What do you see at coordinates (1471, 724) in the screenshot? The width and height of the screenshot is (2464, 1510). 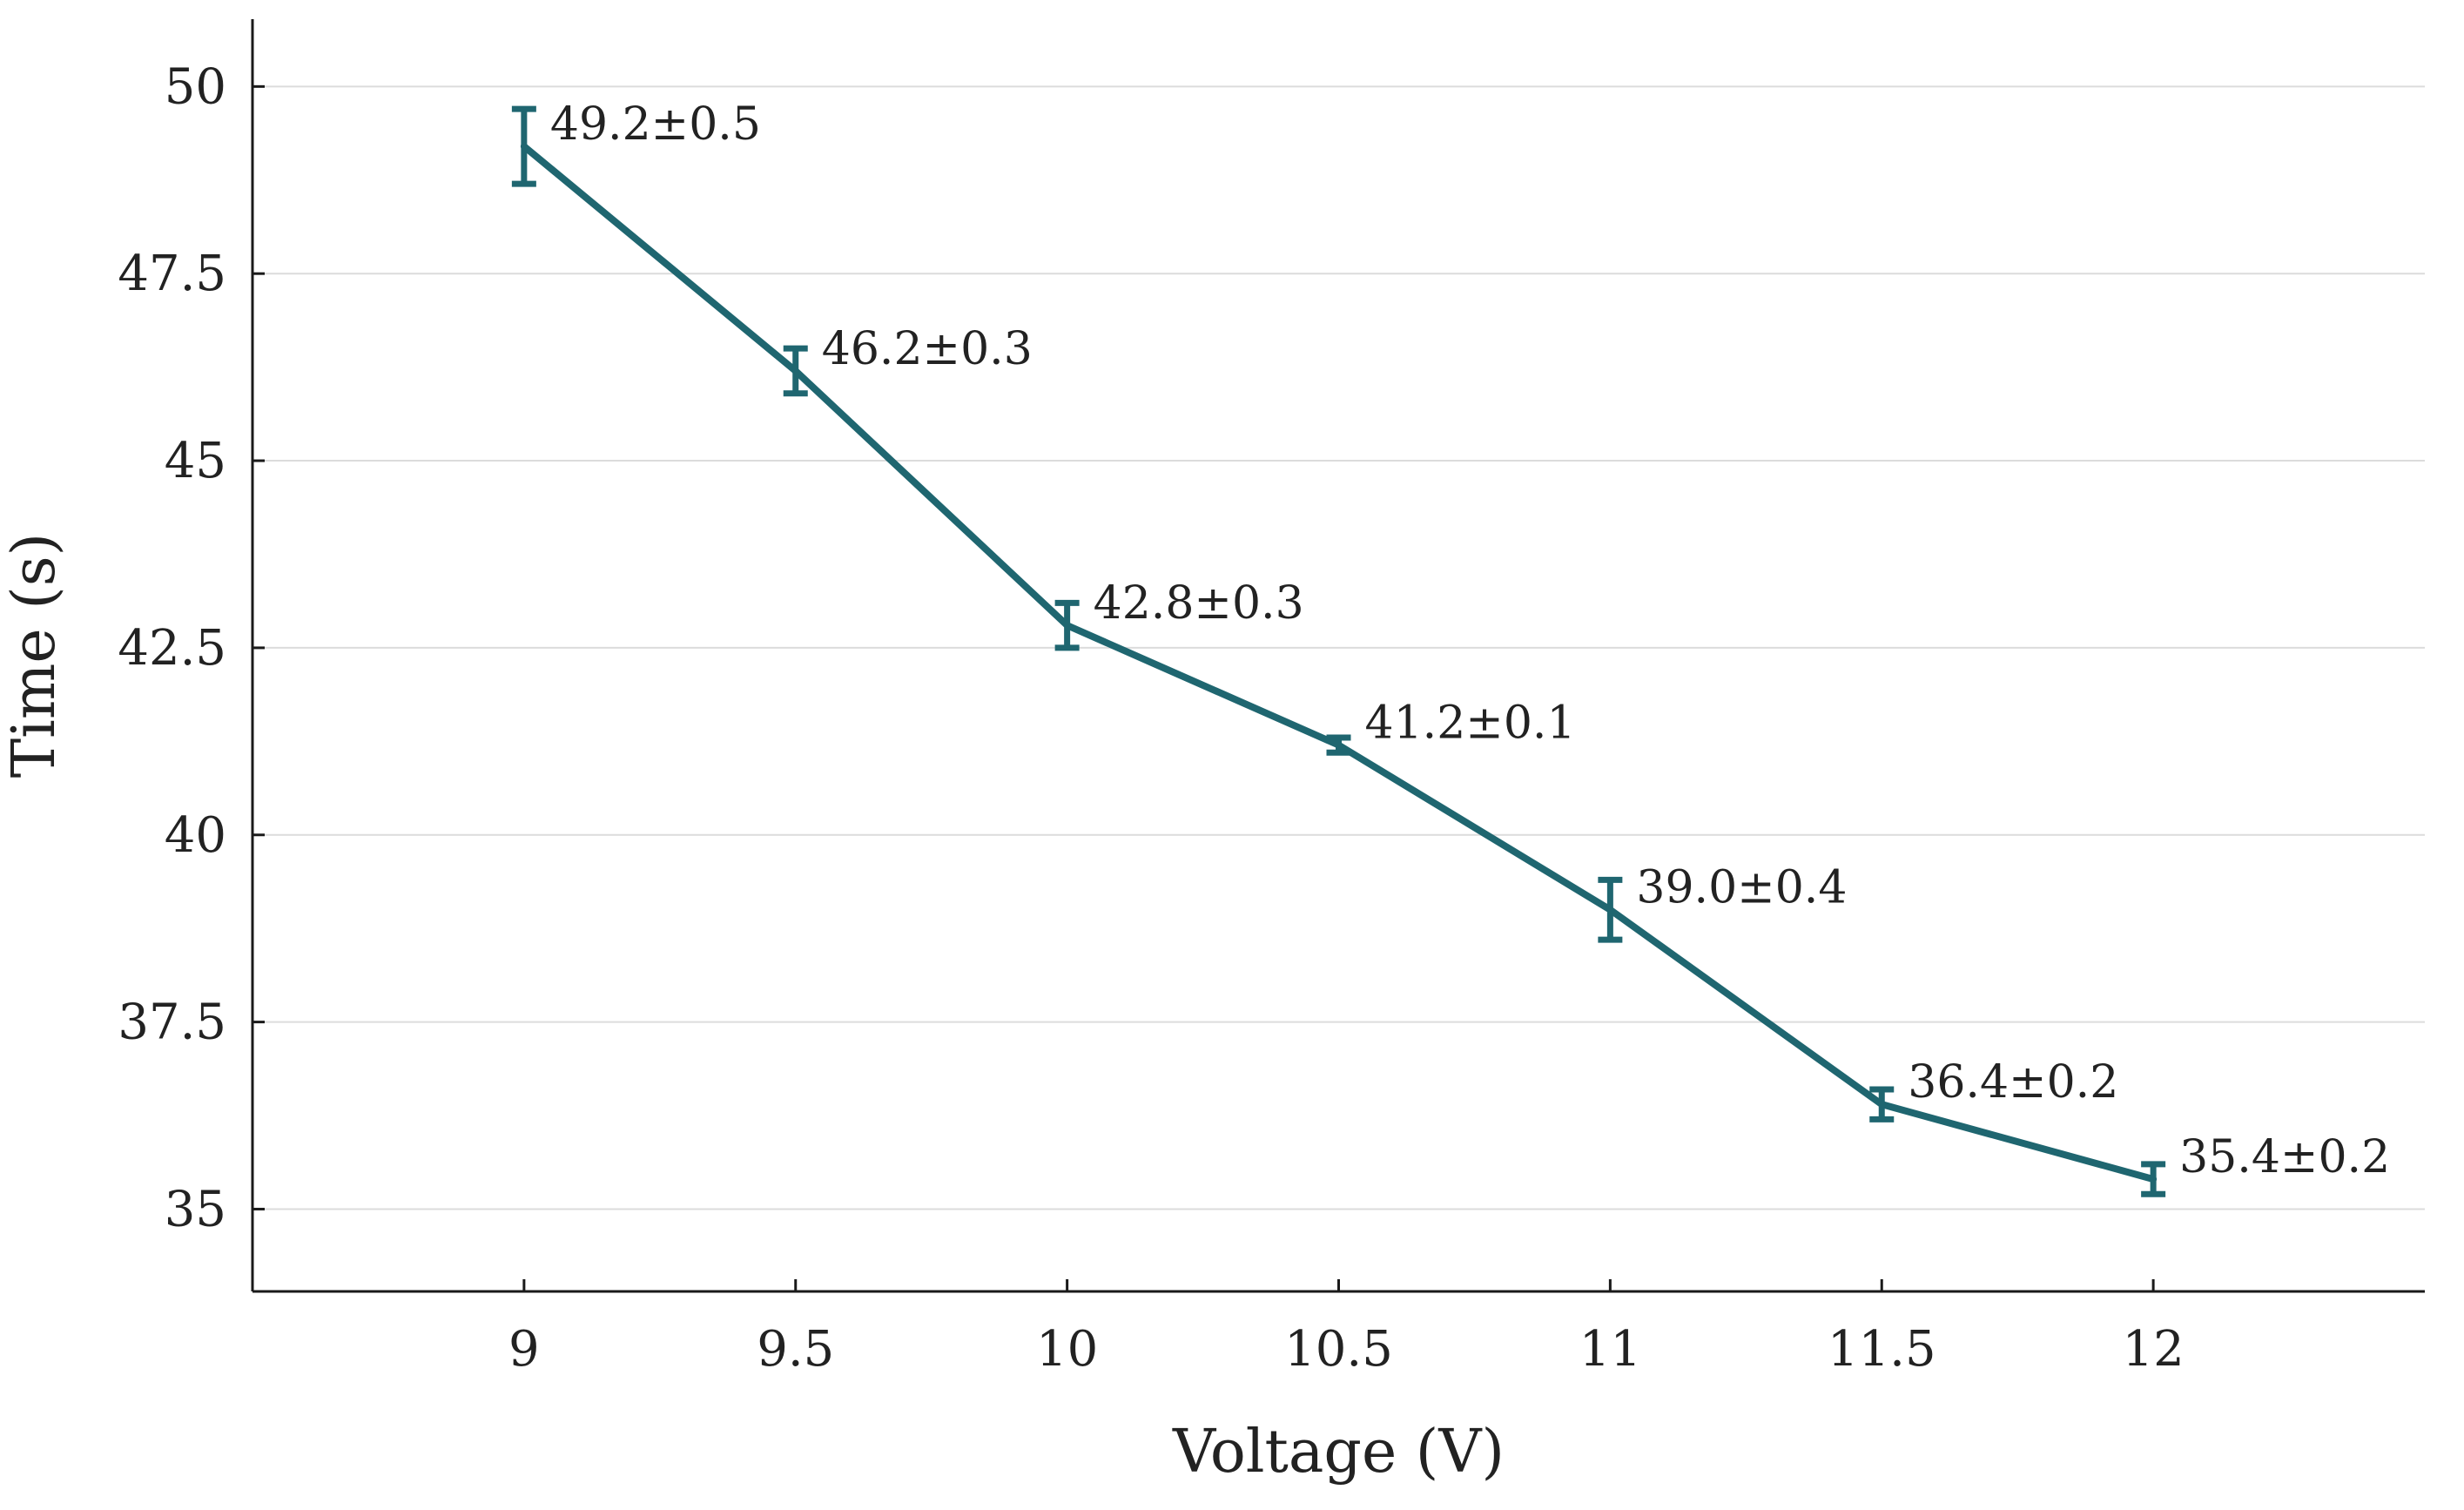 I see `data-label: 41.2±0.1` at bounding box center [1471, 724].